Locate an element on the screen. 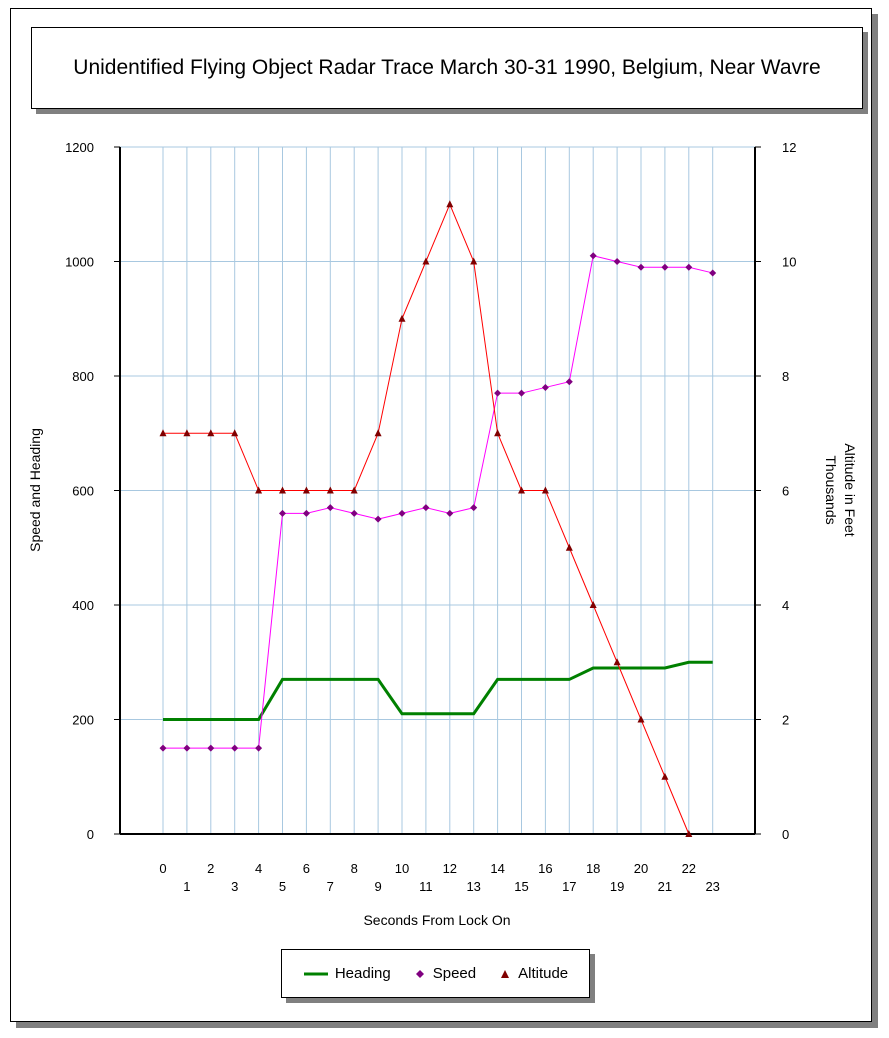  x-tick-label: 14 is located at coordinates (497, 868).